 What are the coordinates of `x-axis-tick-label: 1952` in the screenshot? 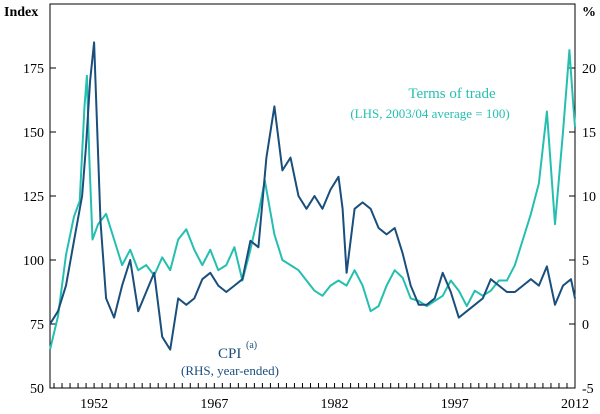 It's located at (94, 404).